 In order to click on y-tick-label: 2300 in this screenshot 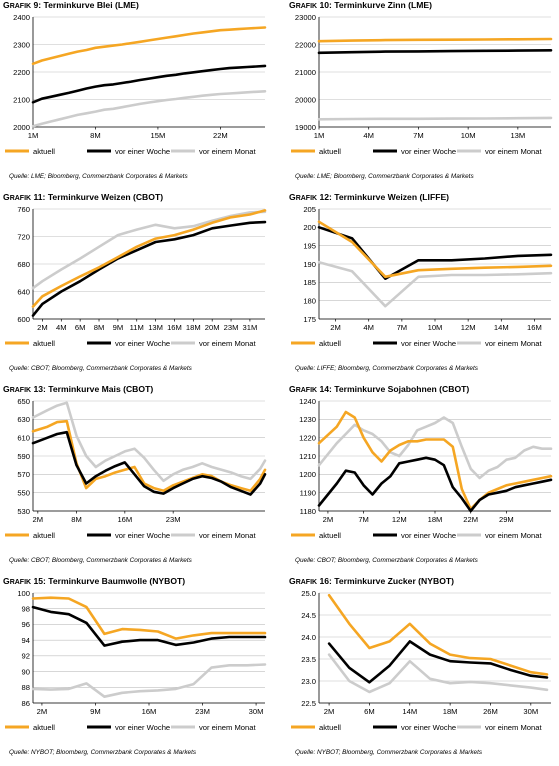, I will do `click(21, 44)`.